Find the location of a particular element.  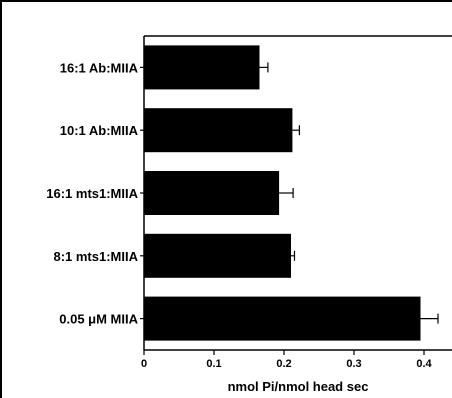

category-label: 0.05 μM MIIA is located at coordinates (98, 319).